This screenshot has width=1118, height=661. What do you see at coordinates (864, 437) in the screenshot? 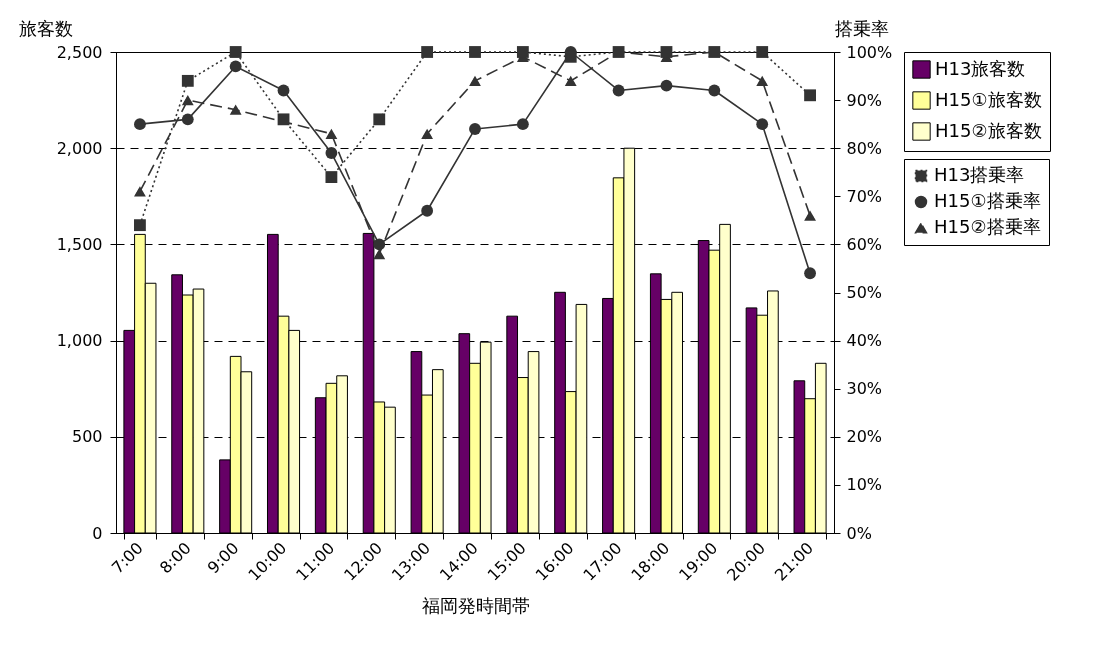
I see `y2-tick-label: 20%` at bounding box center [864, 437].